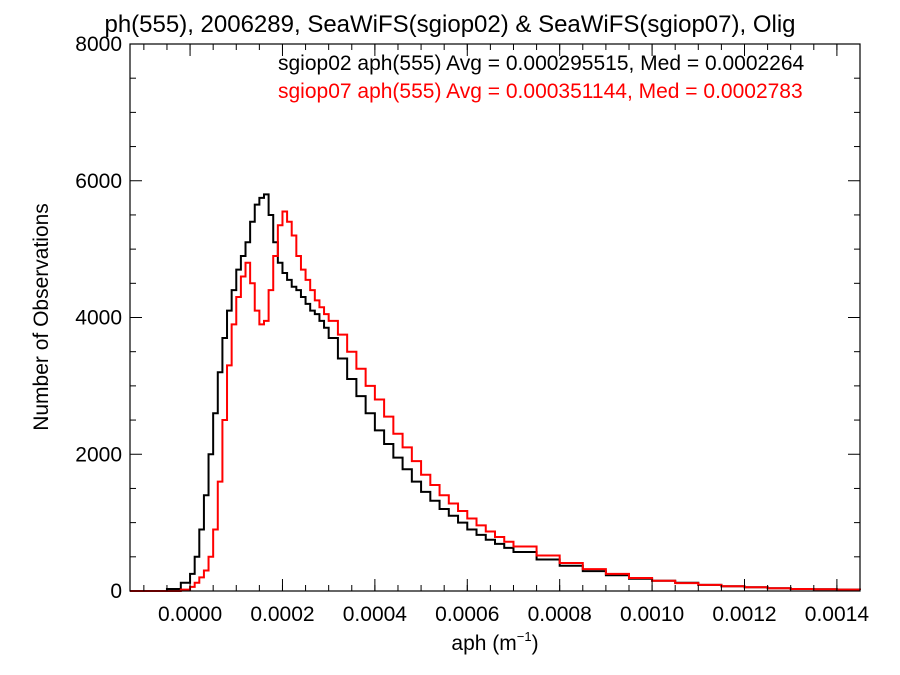 The height and width of the screenshot is (675, 900). Describe the element at coordinates (282, 614) in the screenshot. I see `x-tick-label: 0.0002` at that location.